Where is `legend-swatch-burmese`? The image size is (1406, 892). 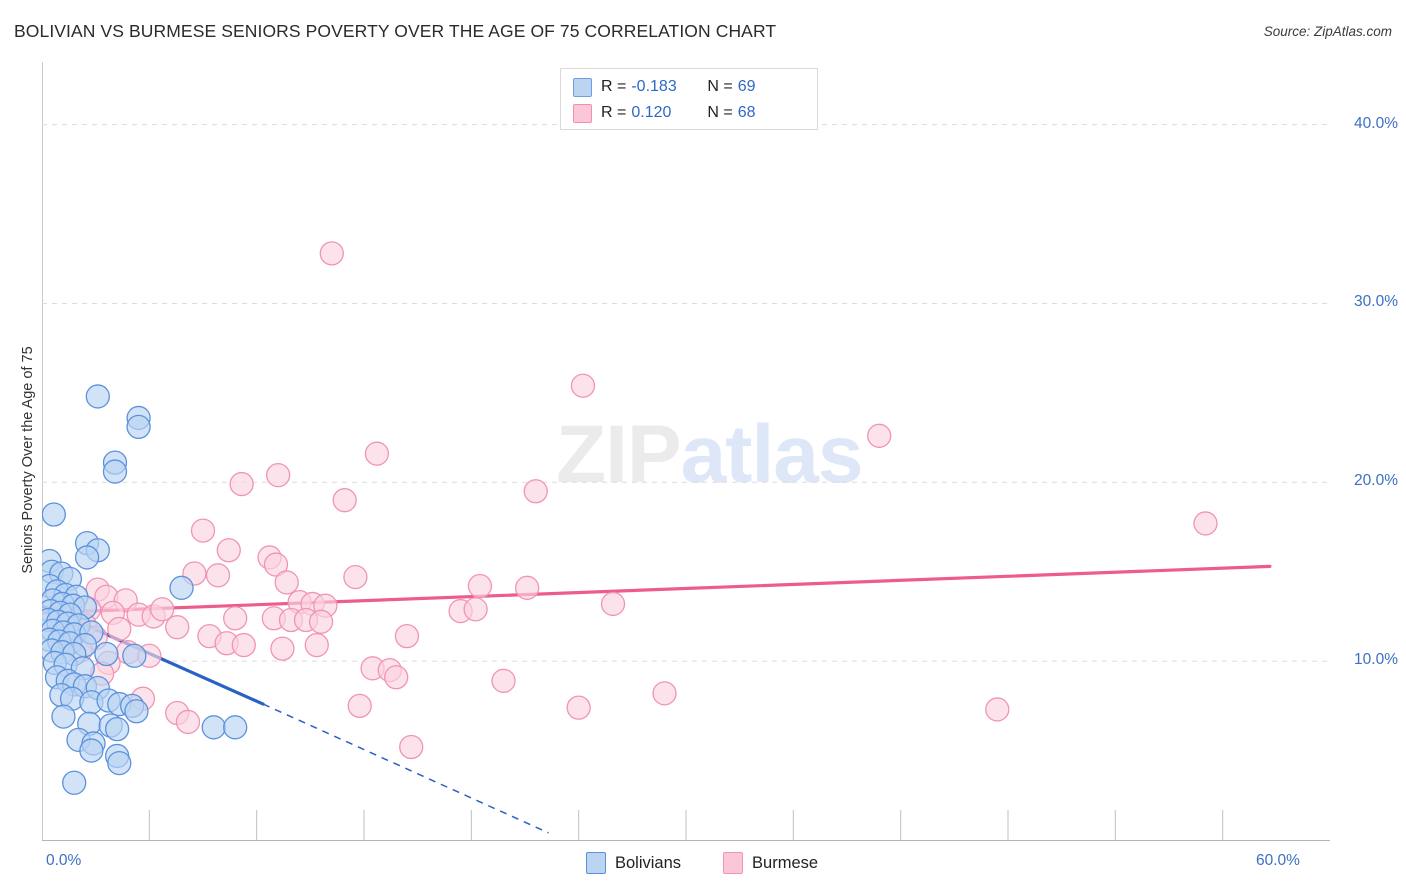 legend-swatch-burmese is located at coordinates (733, 863).